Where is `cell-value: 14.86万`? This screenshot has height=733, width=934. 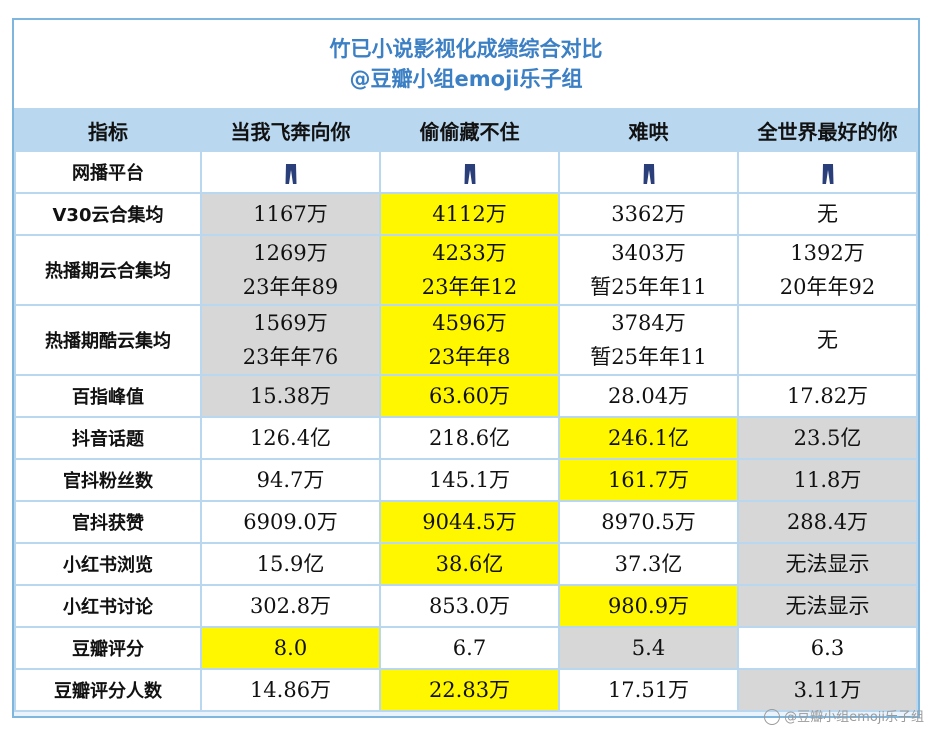 cell-value: 14.86万 is located at coordinates (290, 690).